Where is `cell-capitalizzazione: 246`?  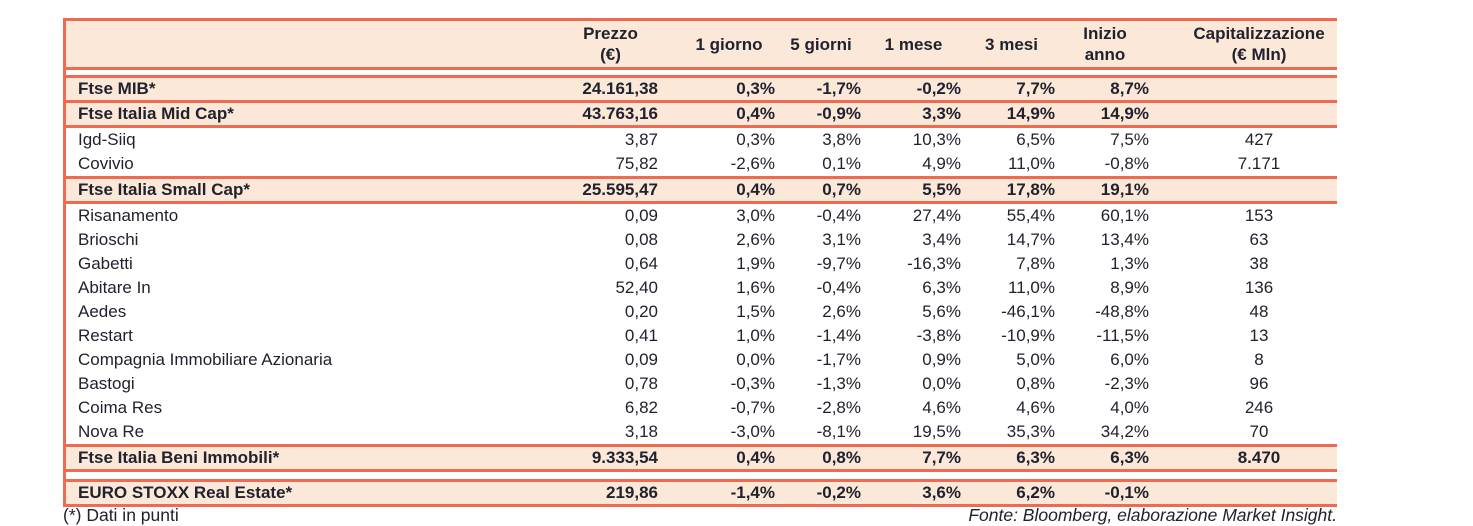 cell-capitalizzazione: 246 is located at coordinates (1259, 407).